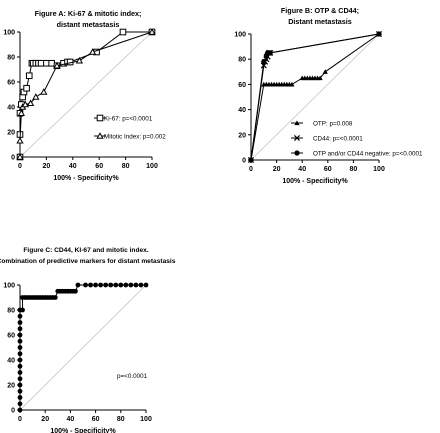 The image size is (440, 433). What do you see at coordinates (88, 13) in the screenshot?
I see `chart-title: Figure A: Ki-67 & mitotic index;` at bounding box center [88, 13].